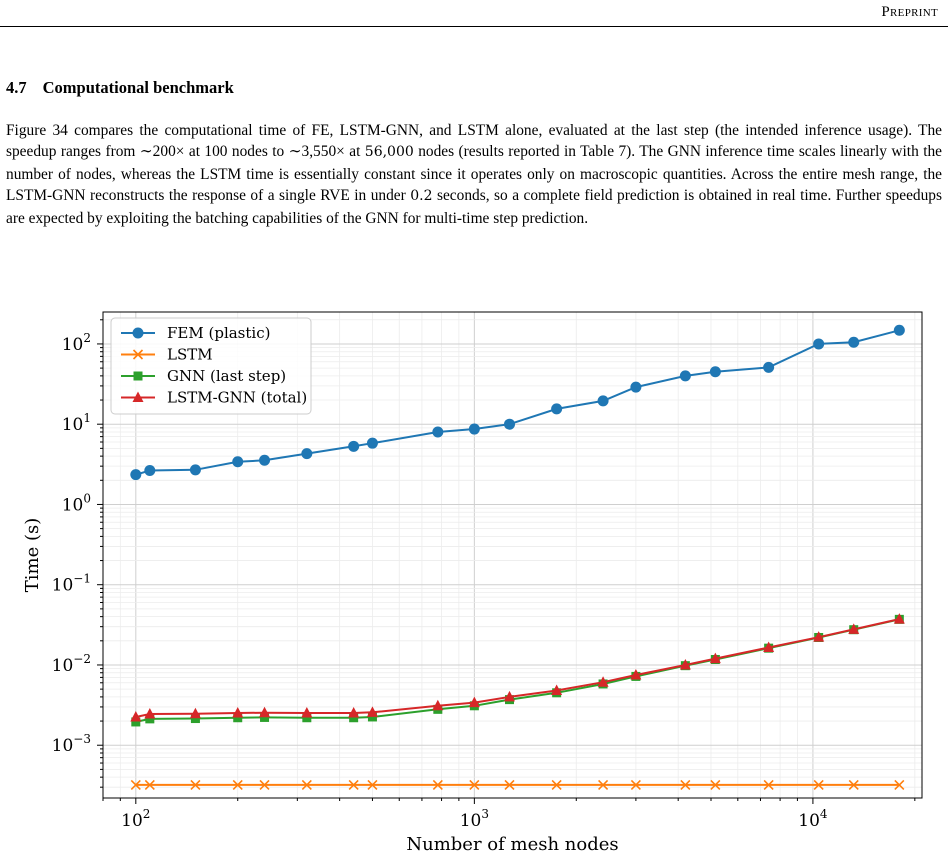 The height and width of the screenshot is (856, 948). What do you see at coordinates (389, 152) in the screenshot?
I see `paragraph-math-nodes: 56,000` at bounding box center [389, 152].